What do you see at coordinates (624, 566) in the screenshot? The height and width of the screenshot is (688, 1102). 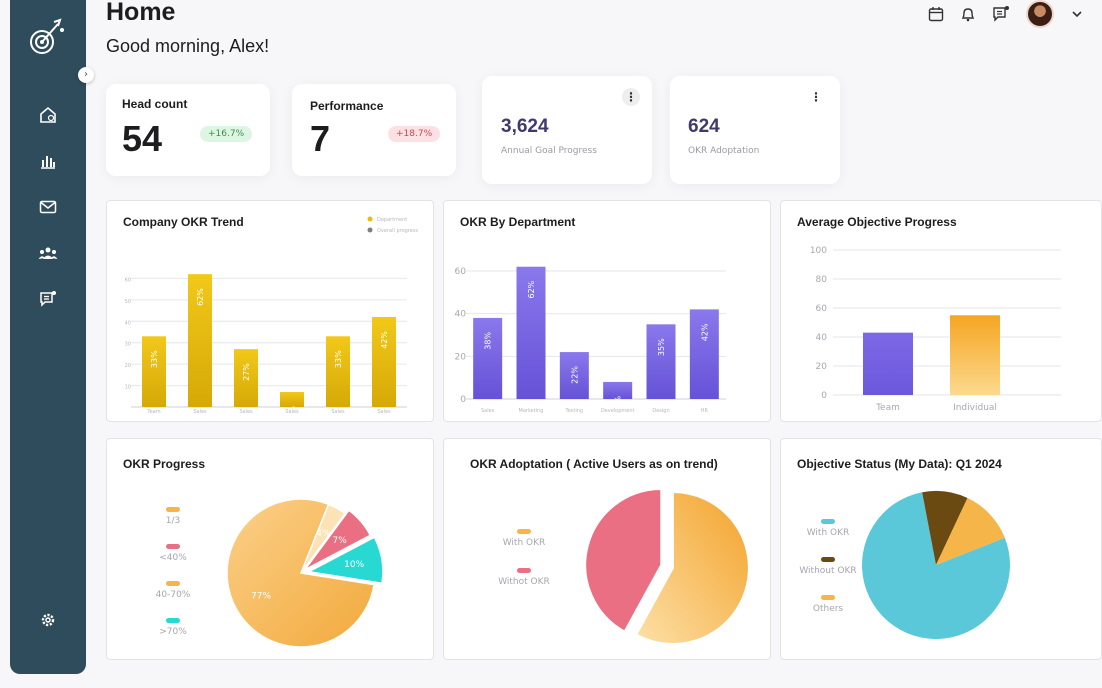 I see `okr-adoptation-chart: With OKR Withot OKR` at bounding box center [624, 566].